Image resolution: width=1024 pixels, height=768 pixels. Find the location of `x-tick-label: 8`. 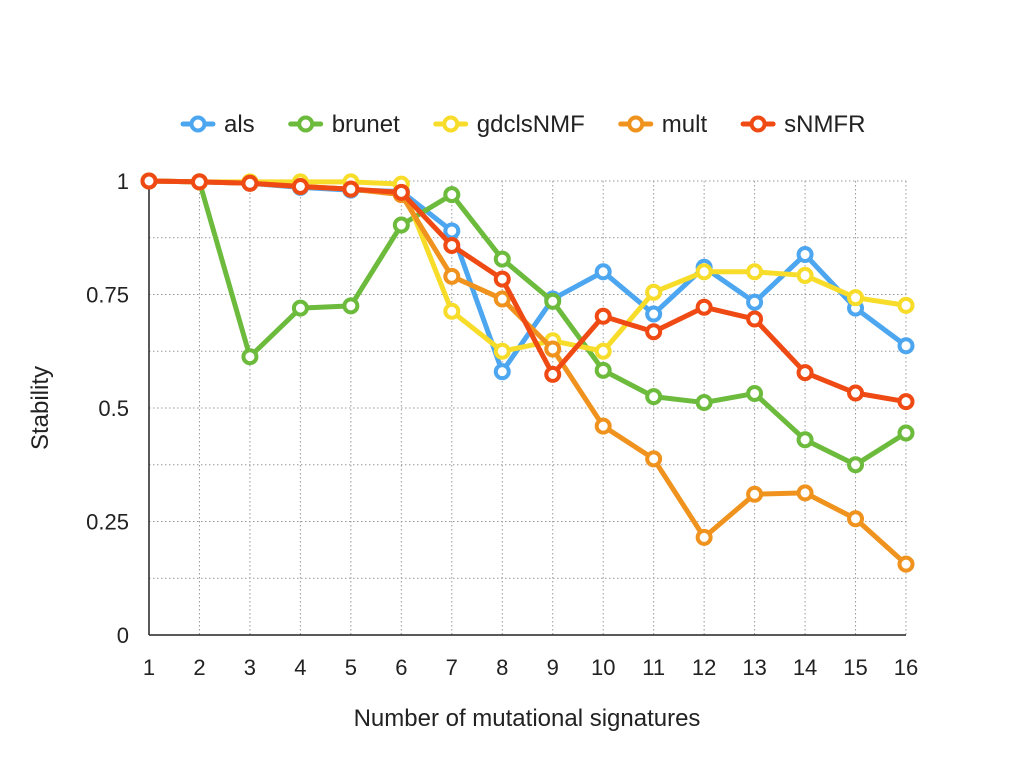

x-tick-label: 8 is located at coordinates (502, 667).